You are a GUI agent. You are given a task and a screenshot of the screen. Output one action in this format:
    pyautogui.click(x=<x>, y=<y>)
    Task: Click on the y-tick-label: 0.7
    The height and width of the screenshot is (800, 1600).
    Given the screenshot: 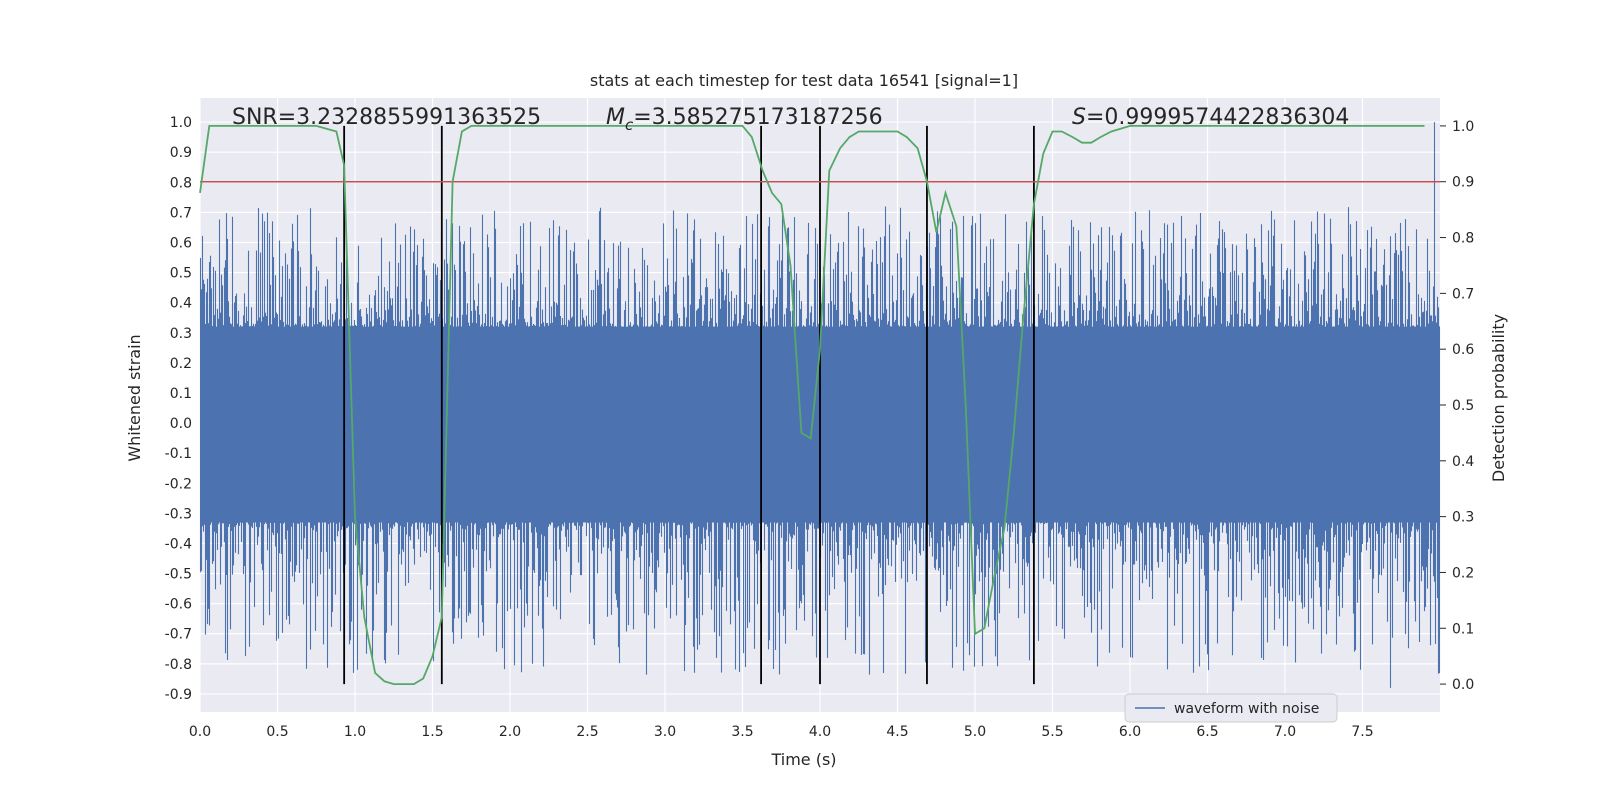 What is the action you would take?
    pyautogui.click(x=181, y=213)
    